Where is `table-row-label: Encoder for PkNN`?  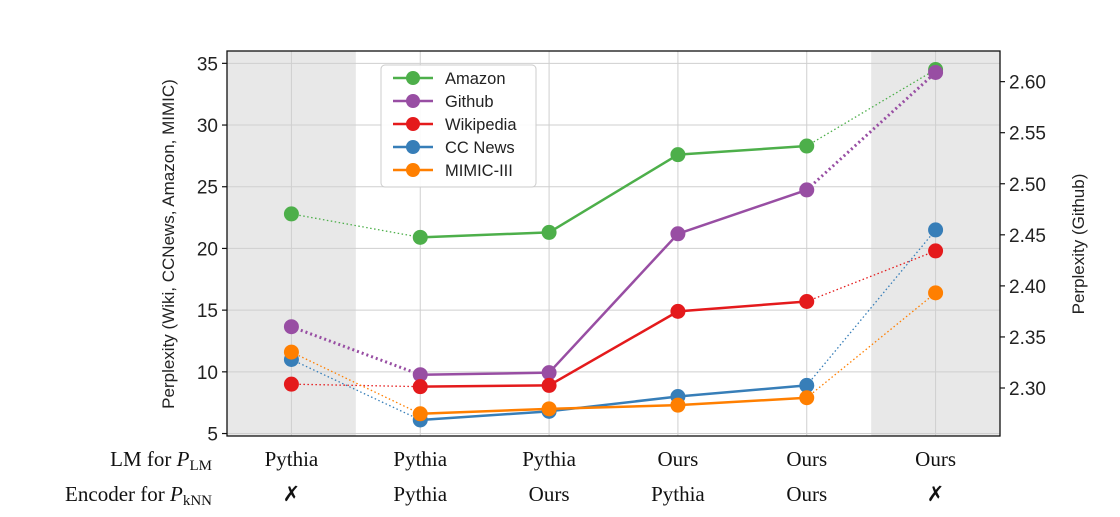
table-row-label: Encoder for PkNN is located at coordinates (138, 495).